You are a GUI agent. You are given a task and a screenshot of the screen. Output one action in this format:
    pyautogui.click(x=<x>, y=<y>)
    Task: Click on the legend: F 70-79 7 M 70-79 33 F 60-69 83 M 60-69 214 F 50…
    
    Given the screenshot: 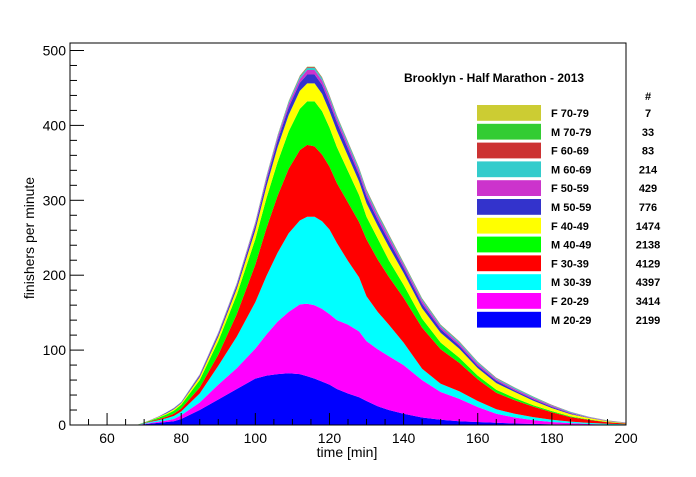 What is the action you would take?
    pyautogui.click(x=569, y=216)
    